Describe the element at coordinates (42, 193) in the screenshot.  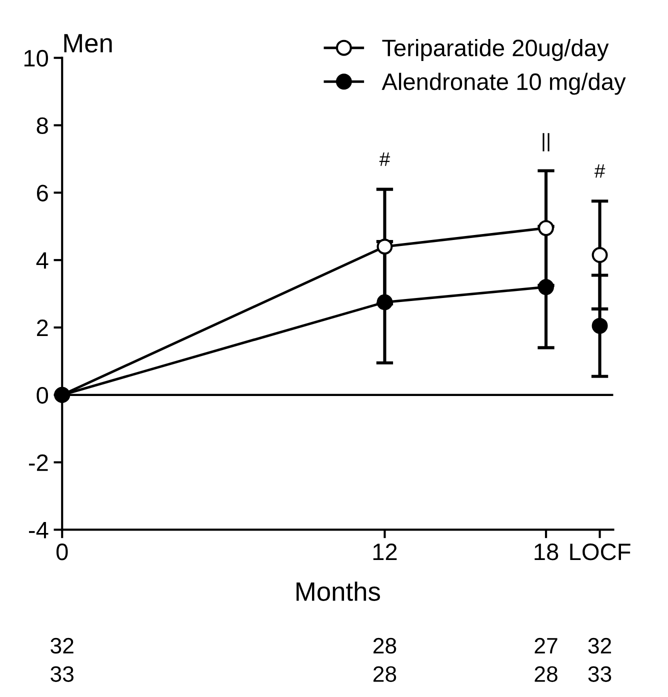
I see `y-tick-label: 6` at that location.